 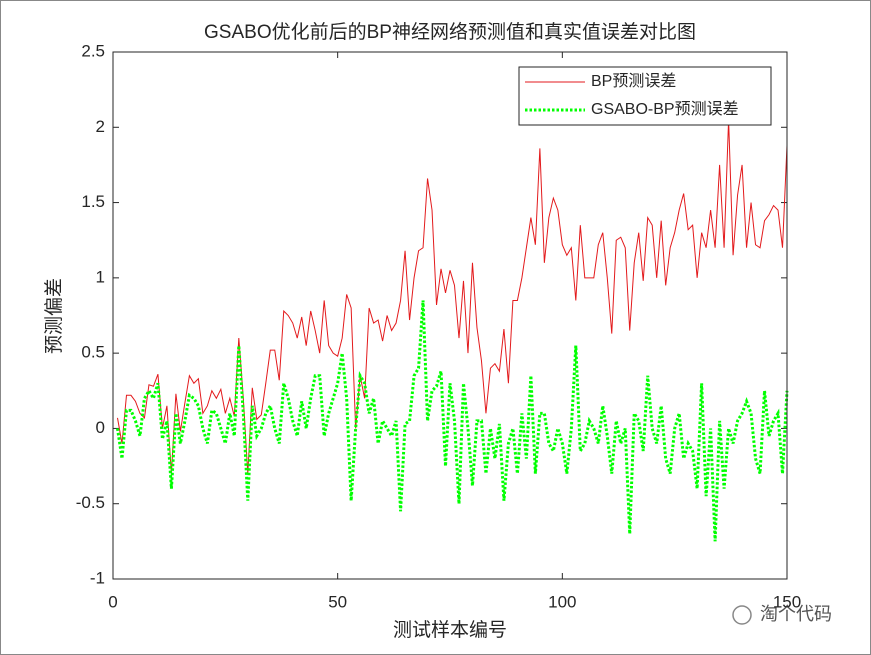 I want to click on x-axis-label: 测试样本编号, so click(x=450, y=630).